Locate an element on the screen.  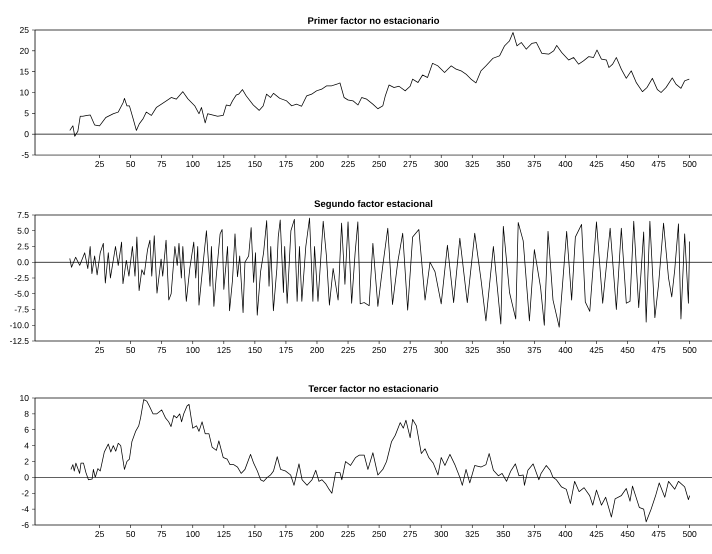
y-tick-label: 15 is located at coordinates (24, 71).